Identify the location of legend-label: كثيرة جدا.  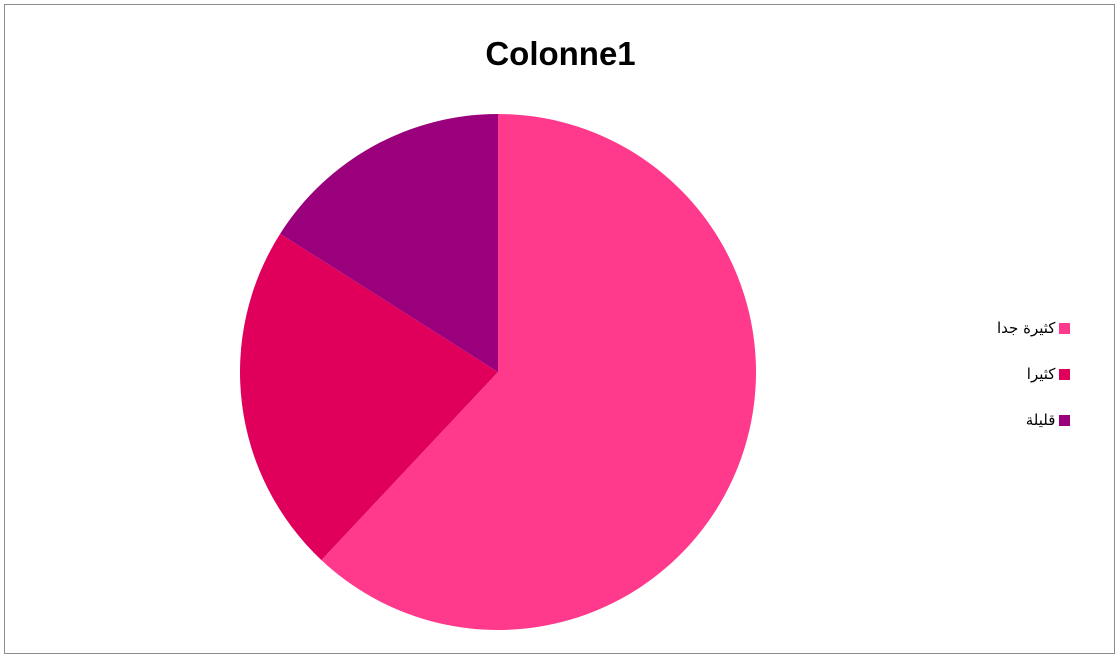
(1026, 328).